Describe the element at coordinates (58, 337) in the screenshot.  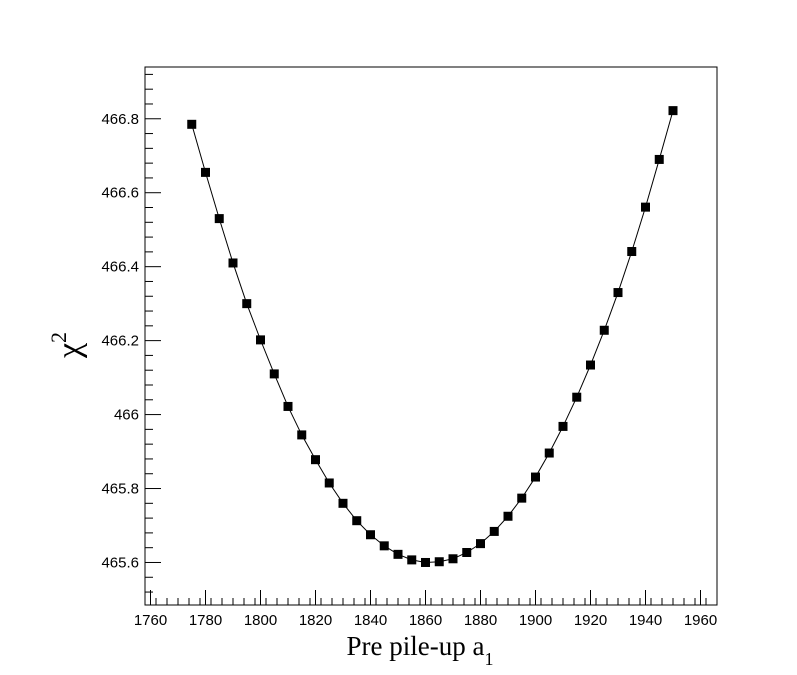
I see `y-axis-title-superscript: 2` at that location.